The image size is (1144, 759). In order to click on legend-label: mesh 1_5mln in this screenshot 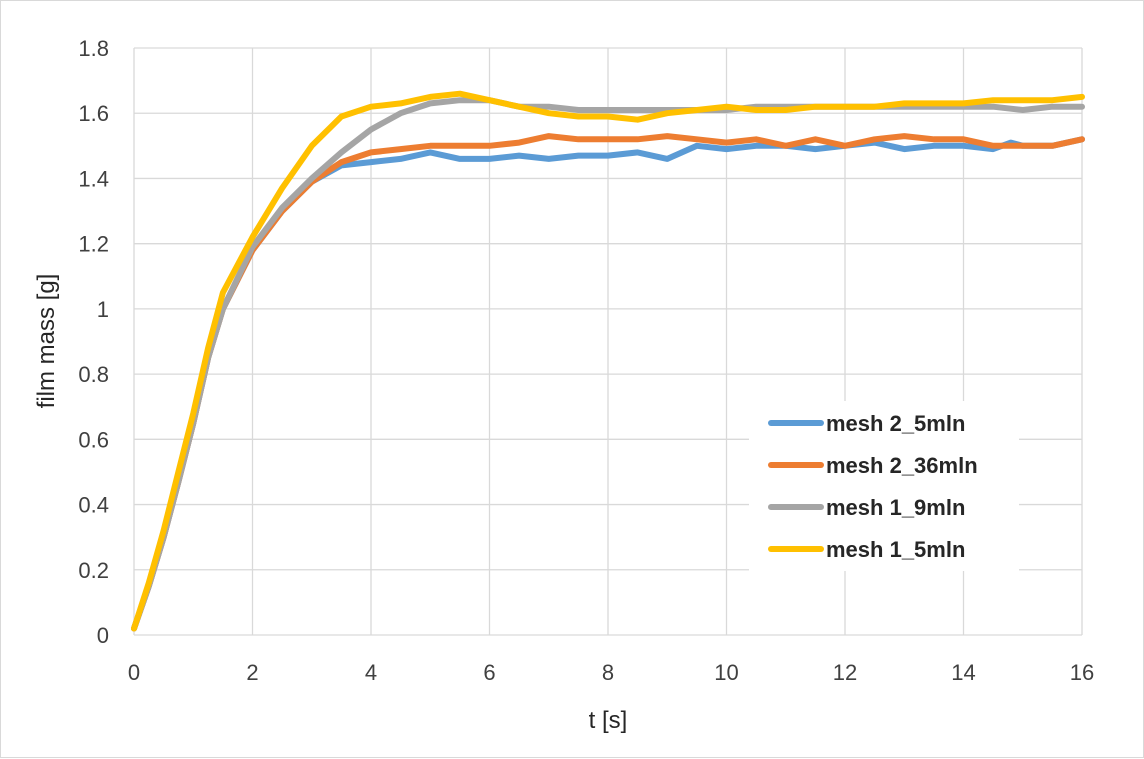, I will do `click(895, 549)`.